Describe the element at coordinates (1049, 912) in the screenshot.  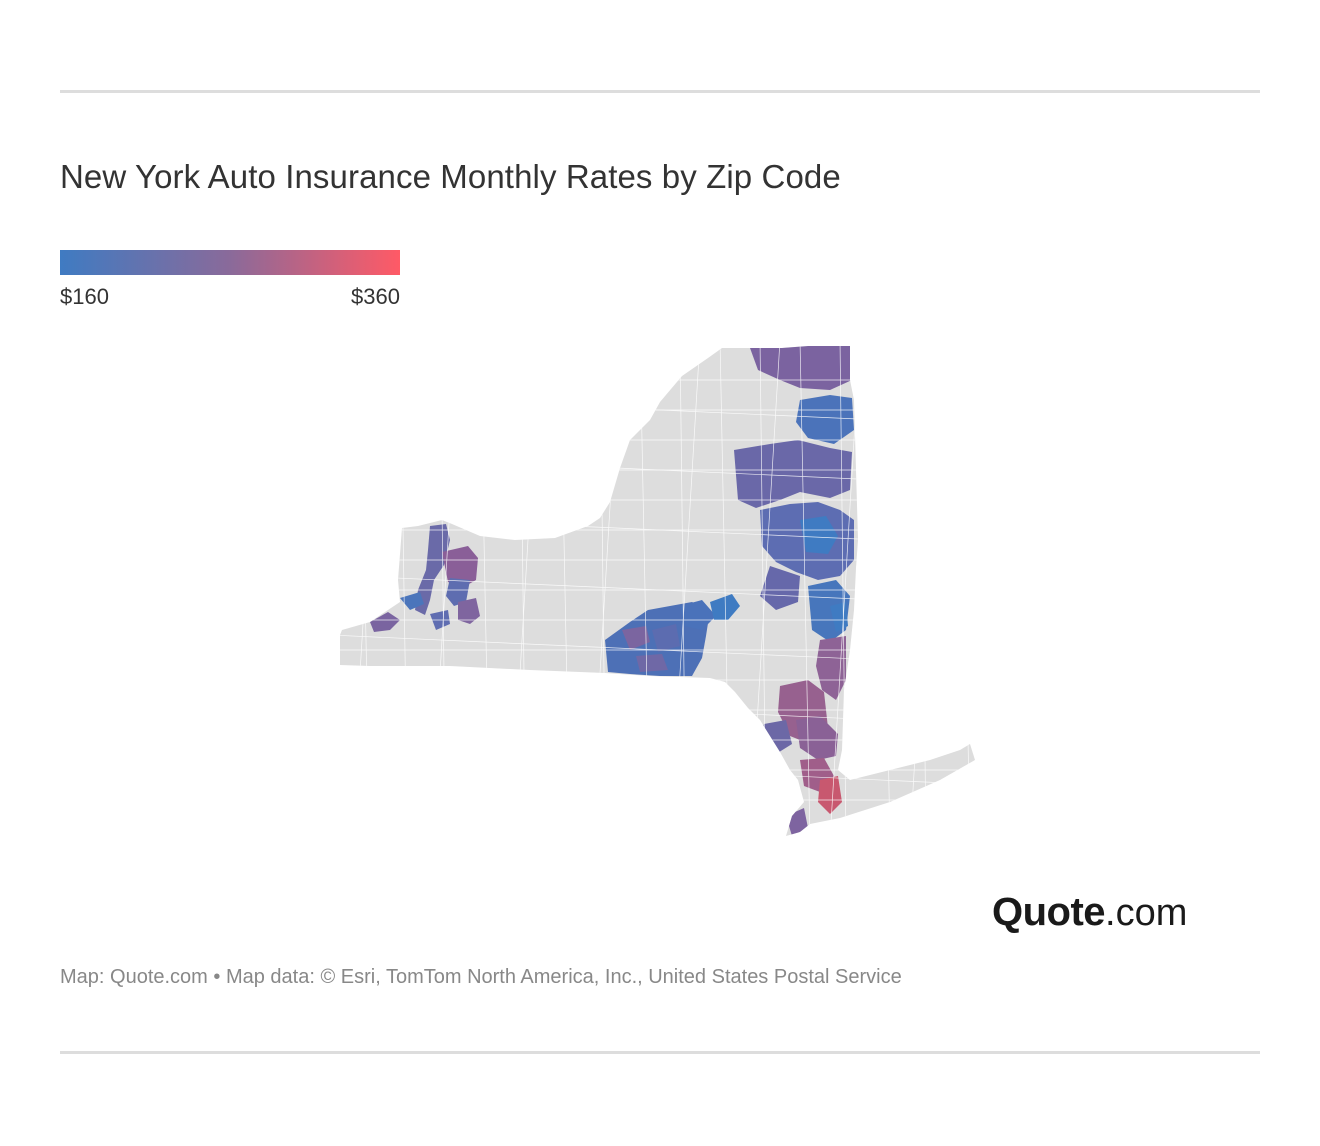
I see `logo-wordmark-bold: Quote` at that location.